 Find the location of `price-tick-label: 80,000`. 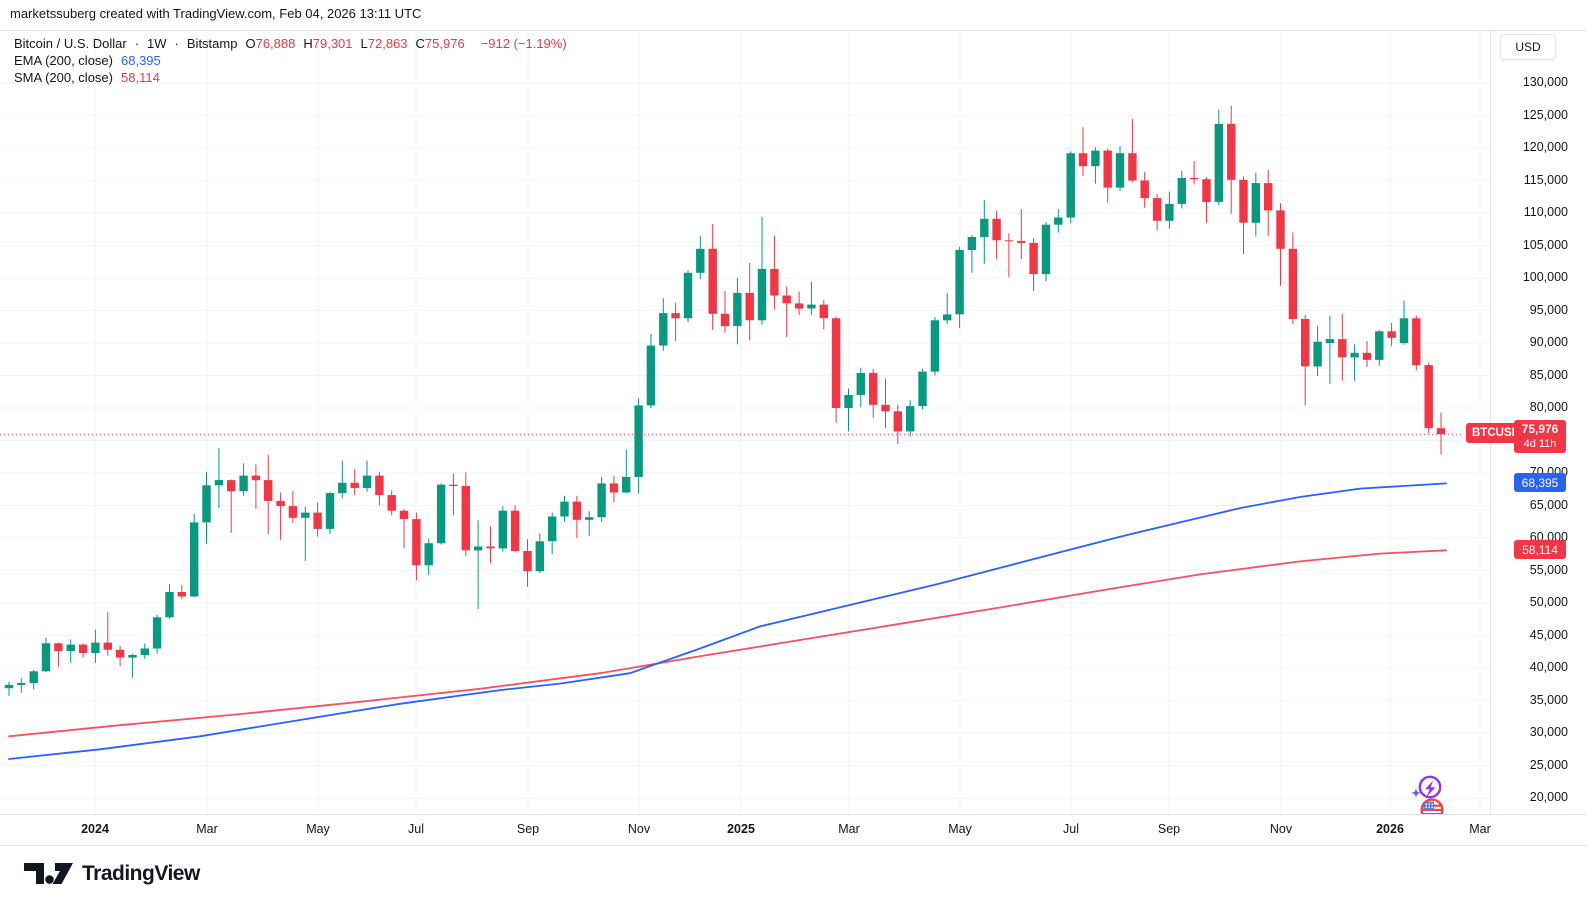

price-tick-label: 80,000 is located at coordinates (1548, 407).